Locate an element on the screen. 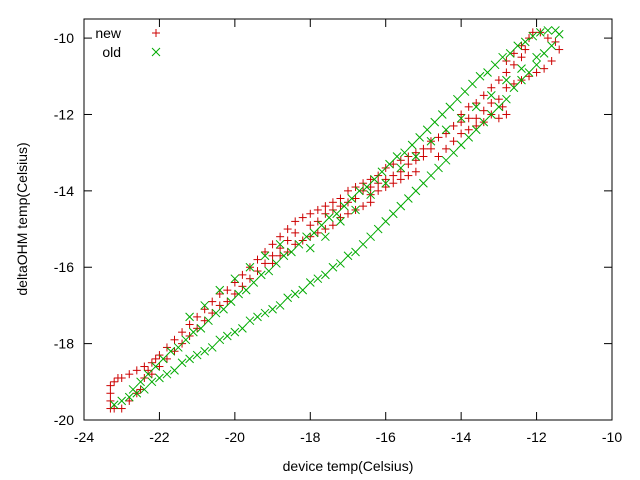  y-tick-label: -18 is located at coordinates (64, 344).